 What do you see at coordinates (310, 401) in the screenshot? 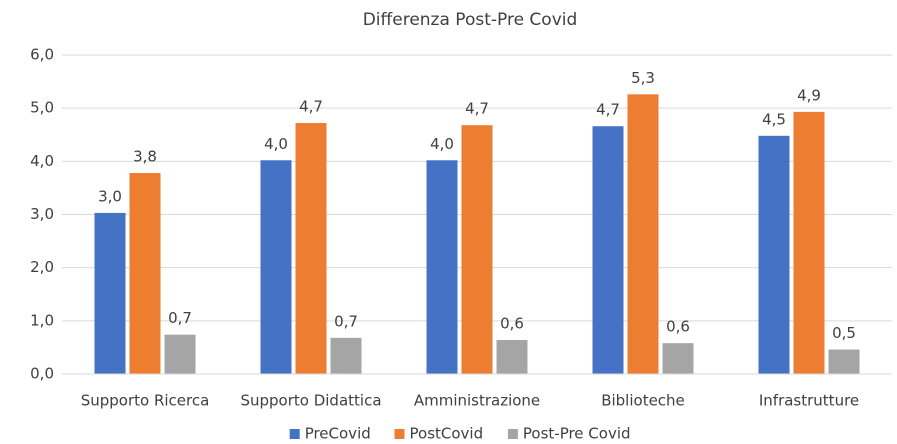
I see `x-tick-label: Supporto Didattica` at bounding box center [310, 401].